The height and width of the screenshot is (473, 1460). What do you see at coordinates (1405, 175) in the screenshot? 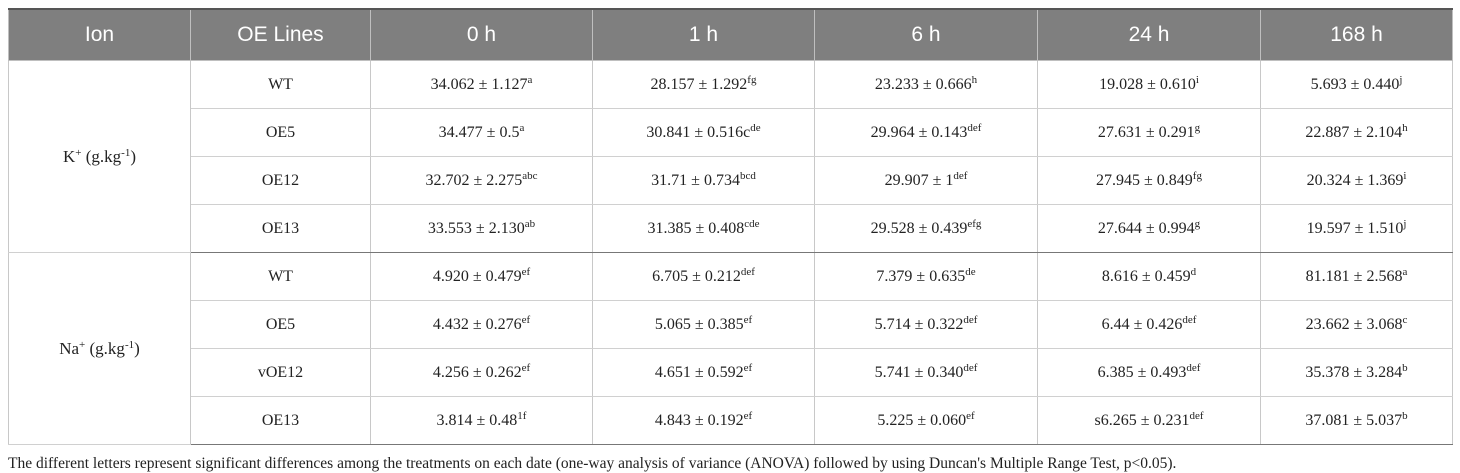
I see `significance-letter: i` at bounding box center [1405, 175].